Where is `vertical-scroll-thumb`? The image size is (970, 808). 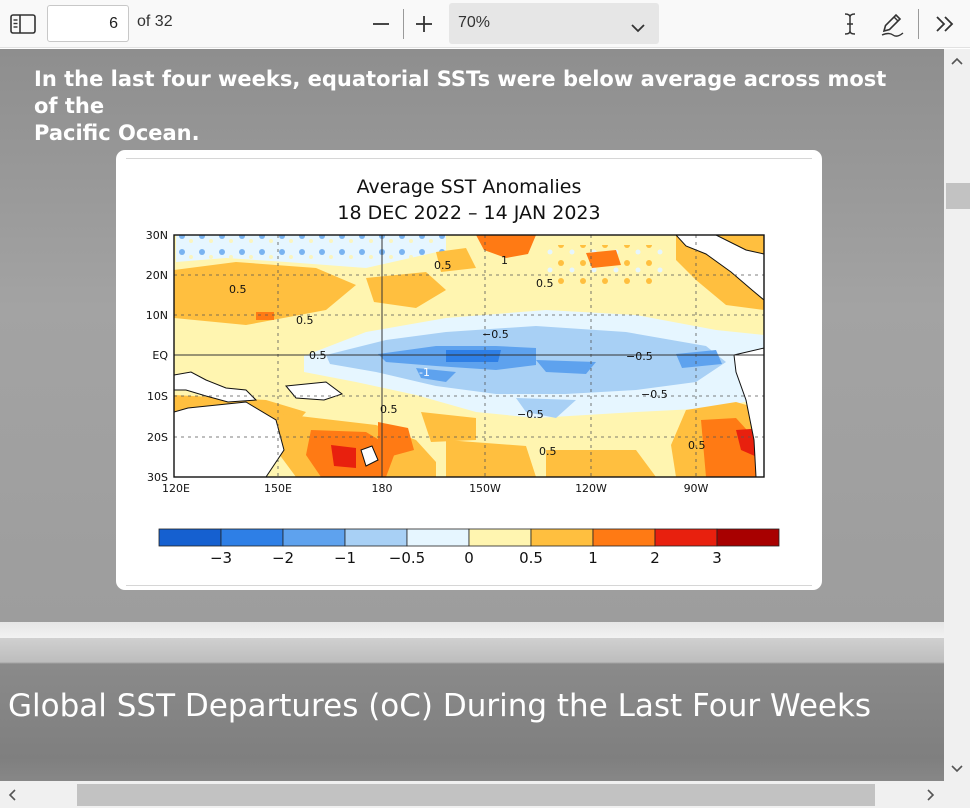
vertical-scroll-thumb is located at coordinates (958, 196).